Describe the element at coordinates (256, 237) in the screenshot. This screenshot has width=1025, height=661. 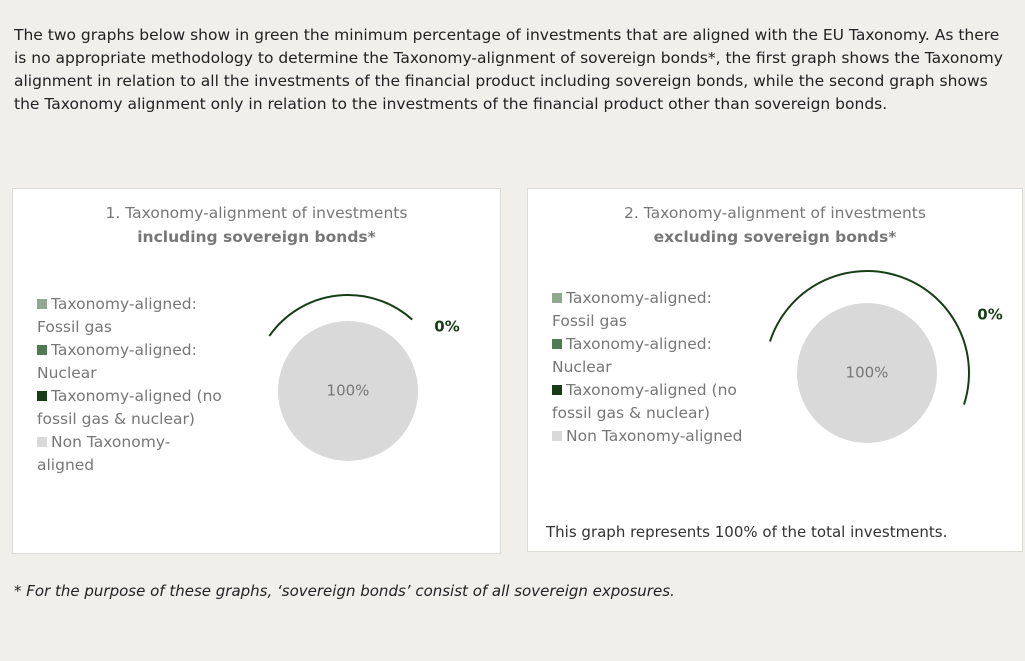
I see `chart-subtitle: including sovereign bonds*` at that location.